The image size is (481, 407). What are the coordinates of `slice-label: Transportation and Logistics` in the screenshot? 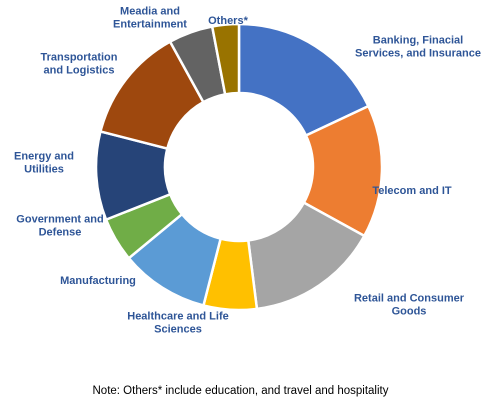 It's located at (78, 64).